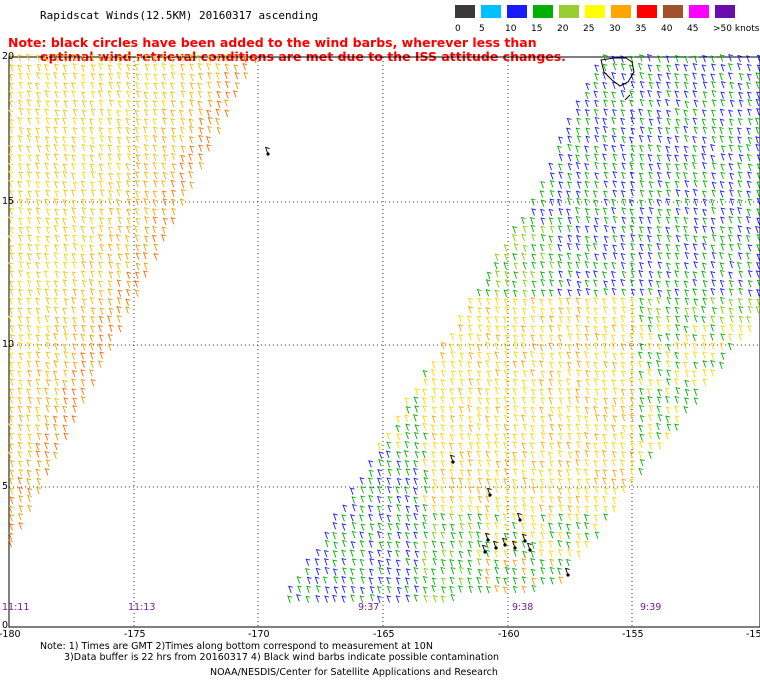  What do you see at coordinates (667, 29) in the screenshot?
I see `legend-label: 40` at bounding box center [667, 29].